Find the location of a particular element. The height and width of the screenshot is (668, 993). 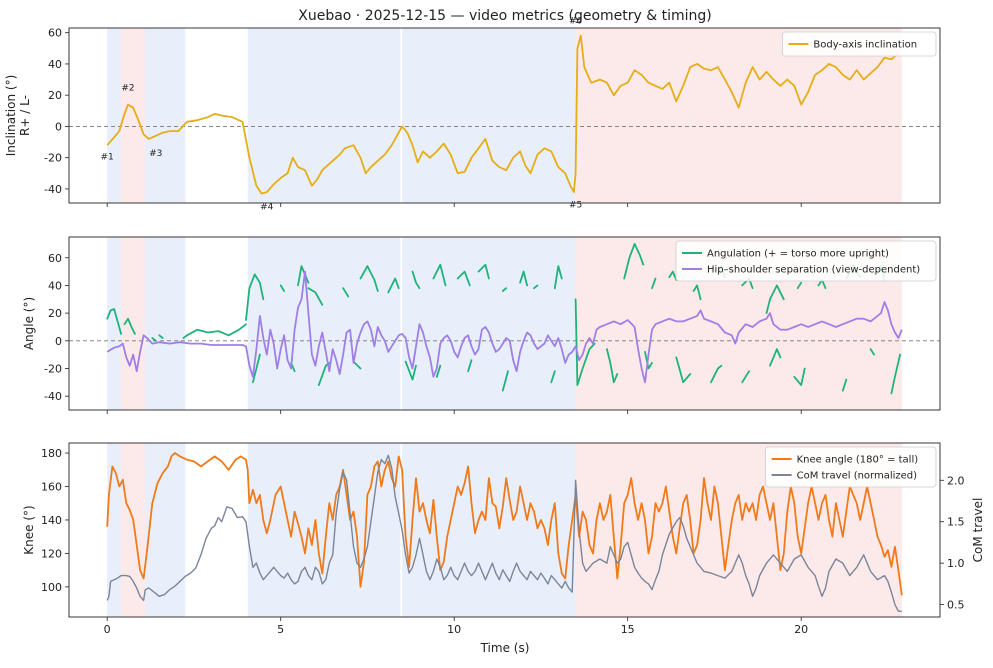

y-axis-label: Knee (°) is located at coordinates (29, 529).